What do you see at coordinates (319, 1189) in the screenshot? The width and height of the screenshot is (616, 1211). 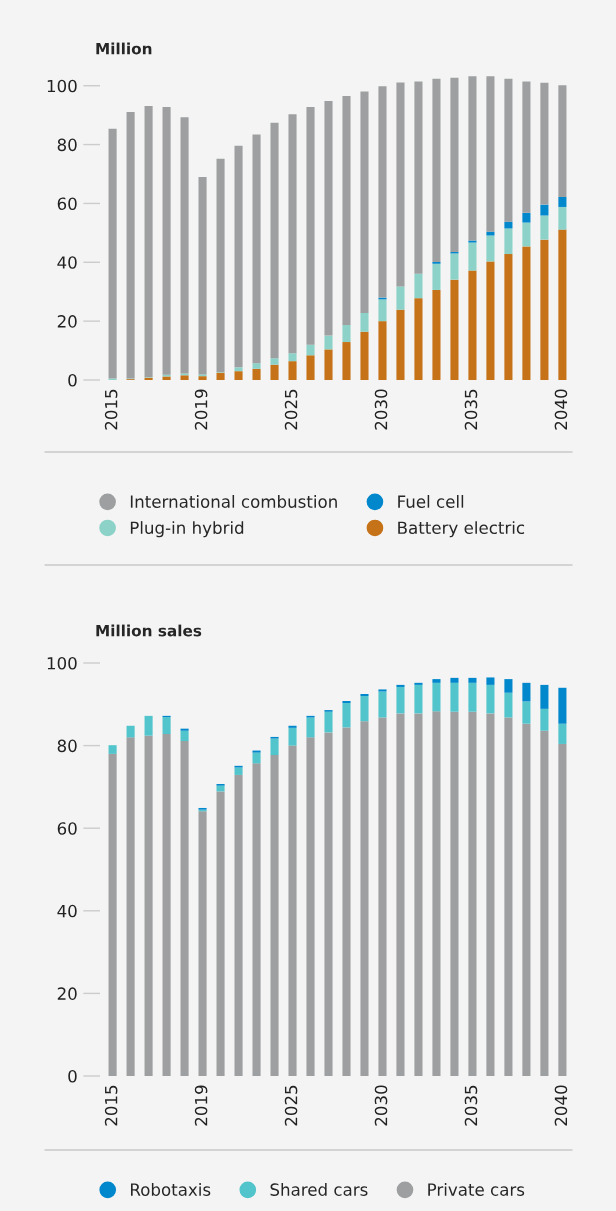 I see `legend-label: Shared cars` at bounding box center [319, 1189].